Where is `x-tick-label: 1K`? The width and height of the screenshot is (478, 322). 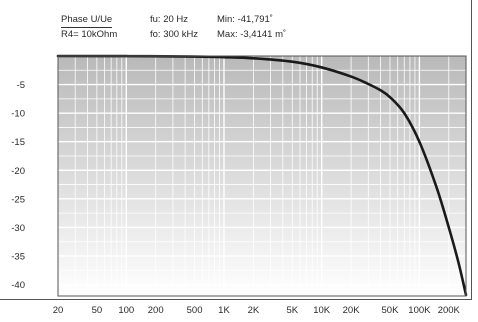 x-tick-label: 1K is located at coordinates (224, 310).